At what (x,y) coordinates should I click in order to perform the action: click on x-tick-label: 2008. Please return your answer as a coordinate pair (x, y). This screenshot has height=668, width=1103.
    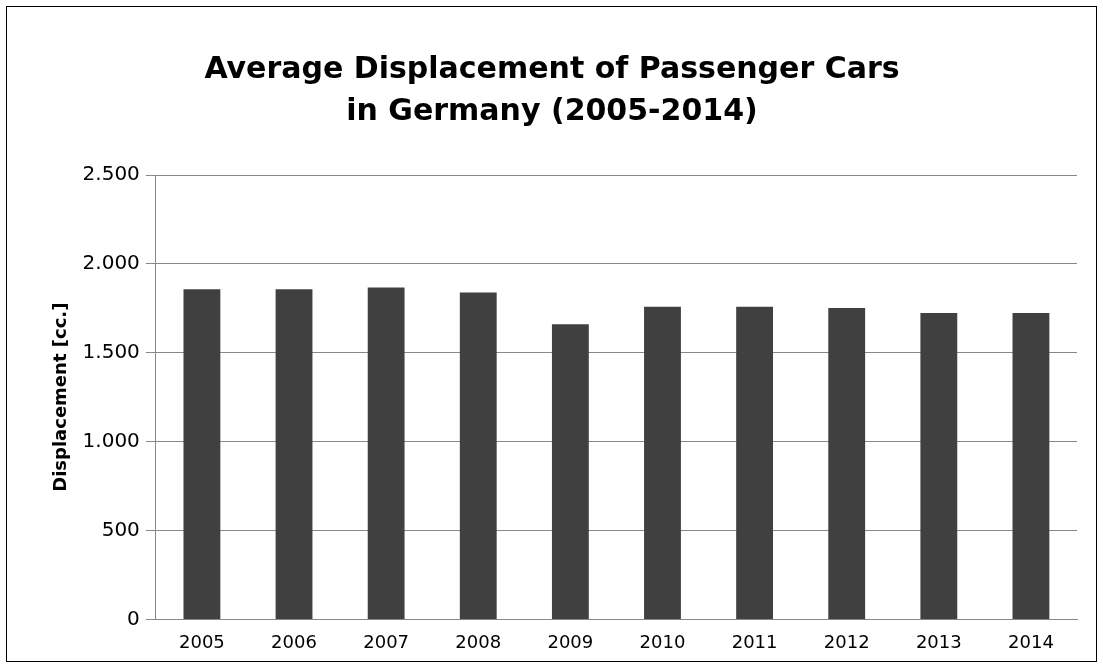
    Looking at the image, I should click on (478, 641).